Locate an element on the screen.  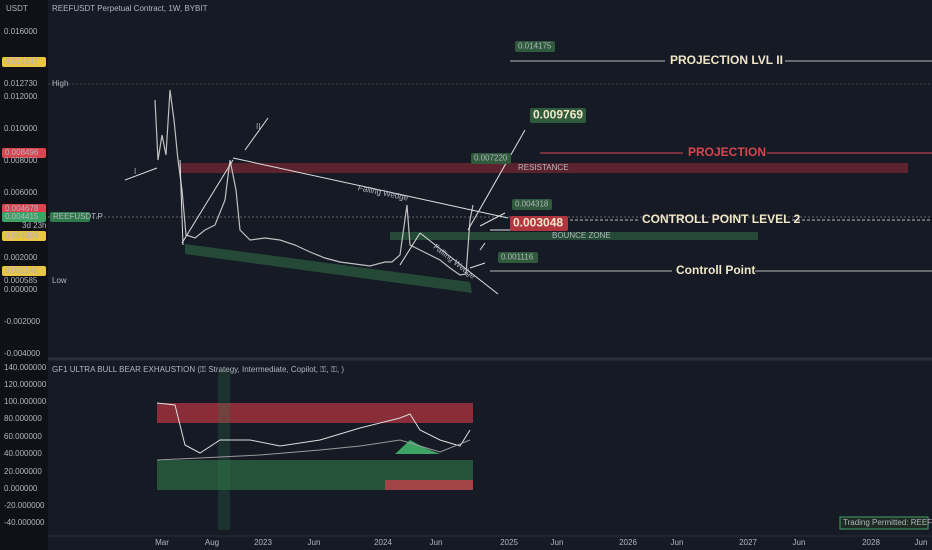
resistance: RESISTANCE is located at coordinates (543, 167).